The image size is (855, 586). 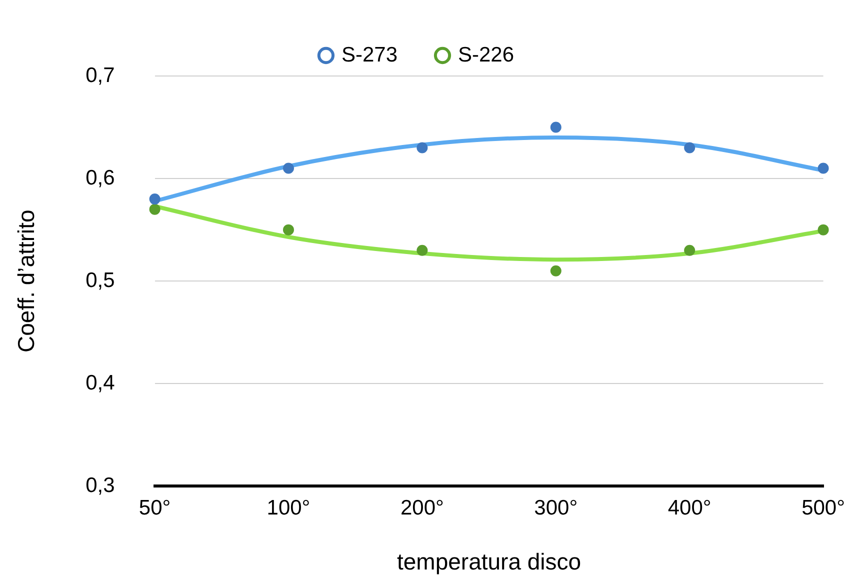 What do you see at coordinates (101, 382) in the screenshot?
I see `y-tick-label: 0,4` at bounding box center [101, 382].